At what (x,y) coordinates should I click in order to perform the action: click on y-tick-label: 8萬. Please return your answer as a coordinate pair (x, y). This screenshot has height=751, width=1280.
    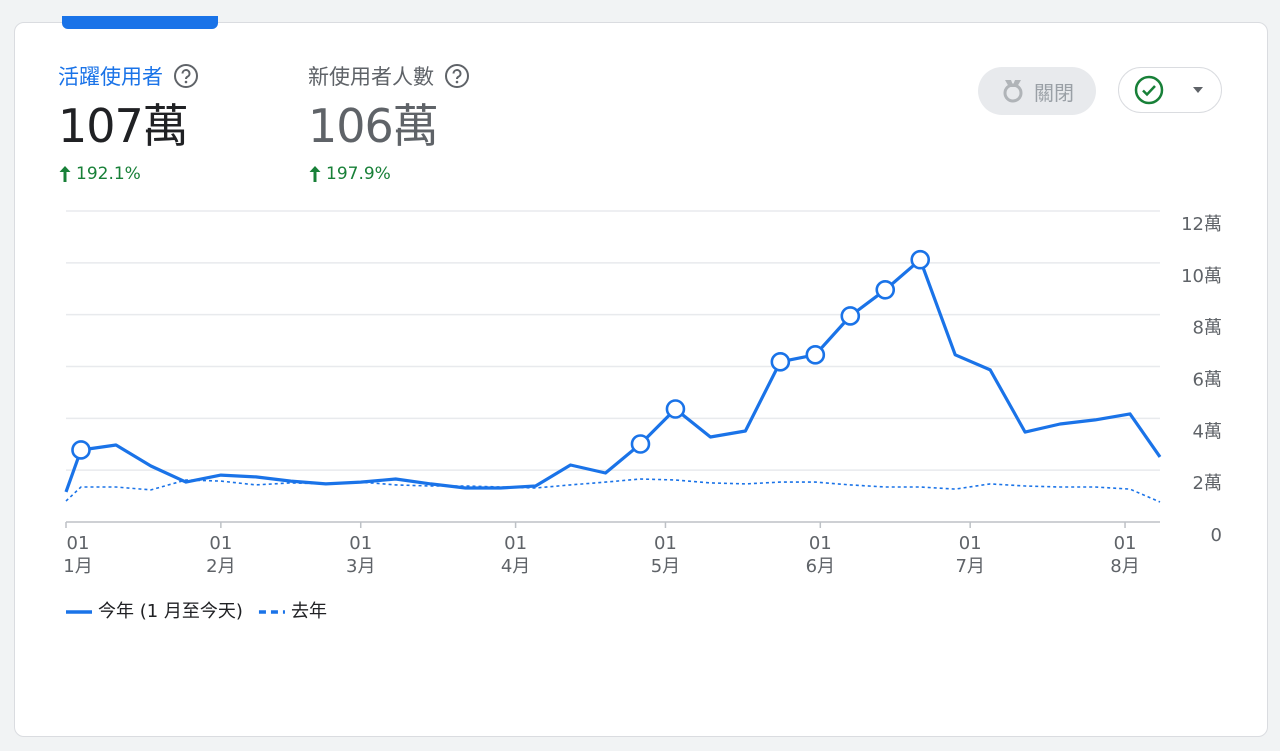
    Looking at the image, I should click on (1207, 328).